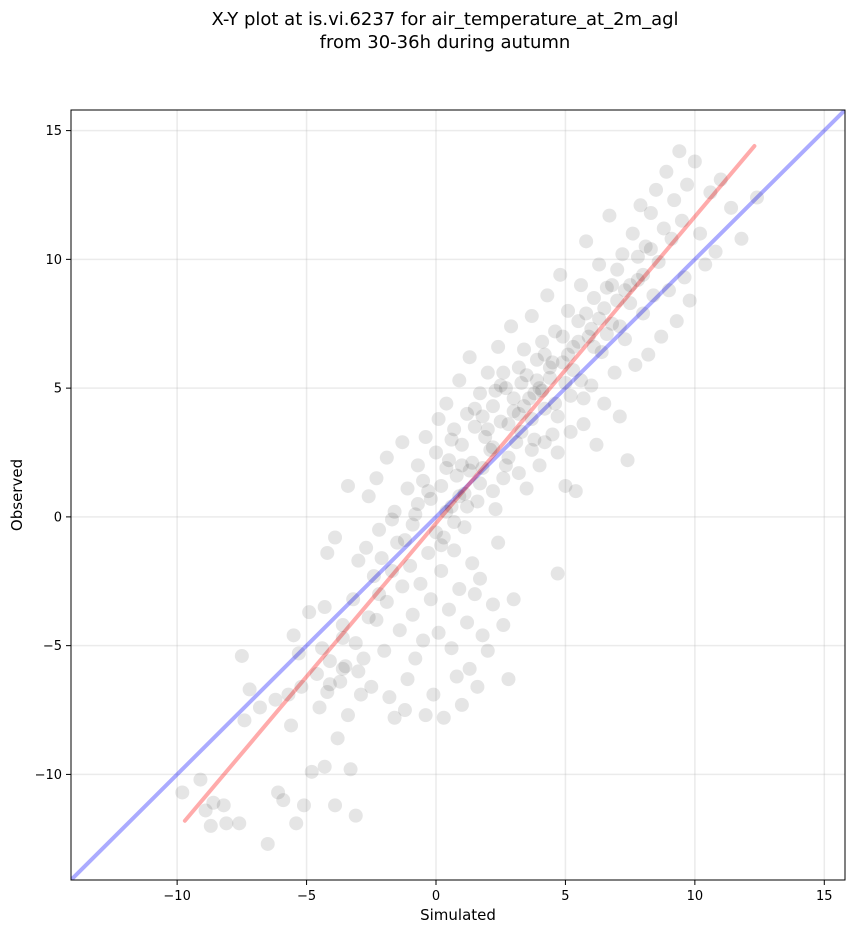 The image size is (854, 934). What do you see at coordinates (695, 896) in the screenshot?
I see `x-tick-label: 10` at bounding box center [695, 896].